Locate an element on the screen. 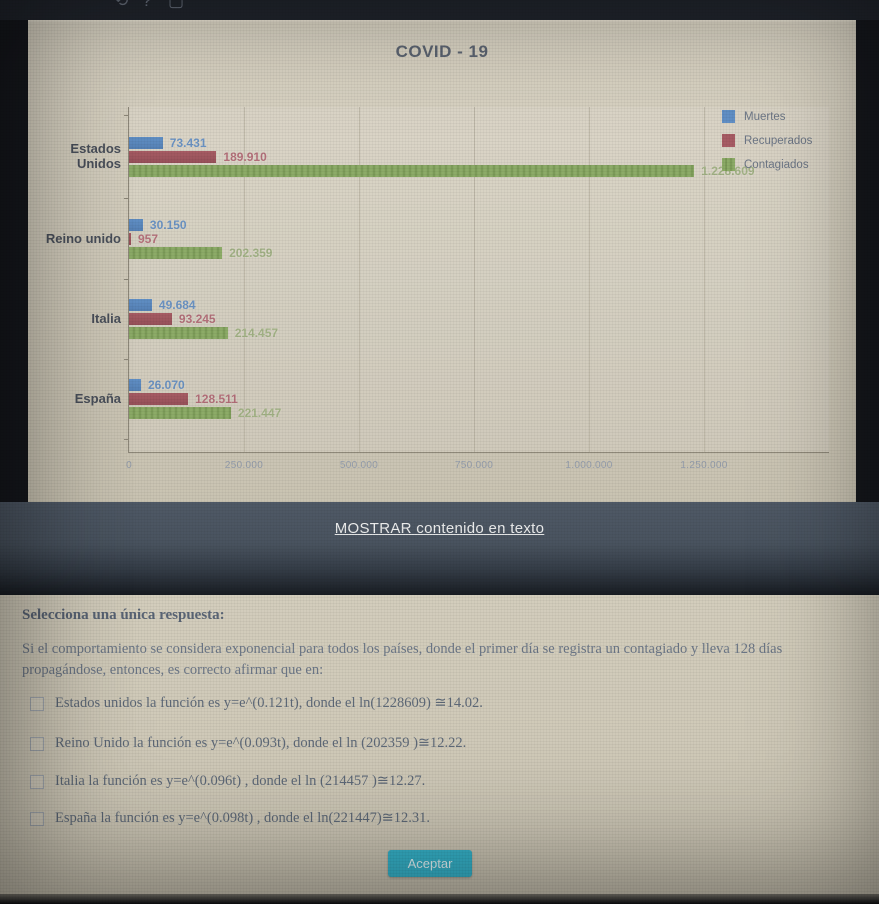 The image size is (879, 904). bar-group: Estados Unidos 73.431 189.910 1.228.609 is located at coordinates (412, 158).